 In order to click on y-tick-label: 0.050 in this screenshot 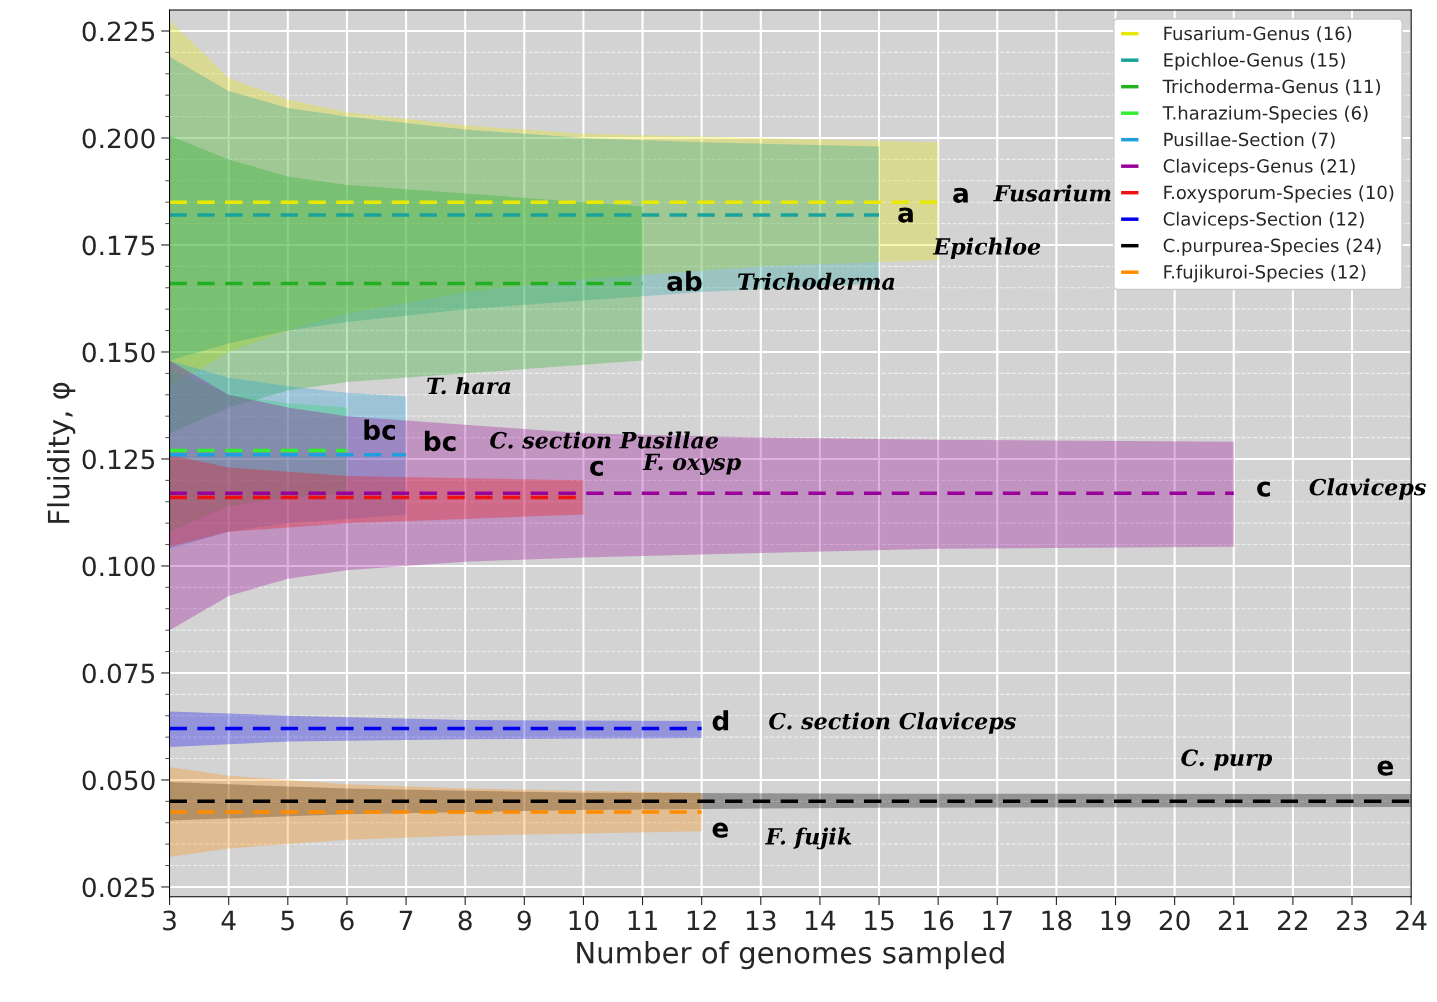, I will do `click(118, 780)`.